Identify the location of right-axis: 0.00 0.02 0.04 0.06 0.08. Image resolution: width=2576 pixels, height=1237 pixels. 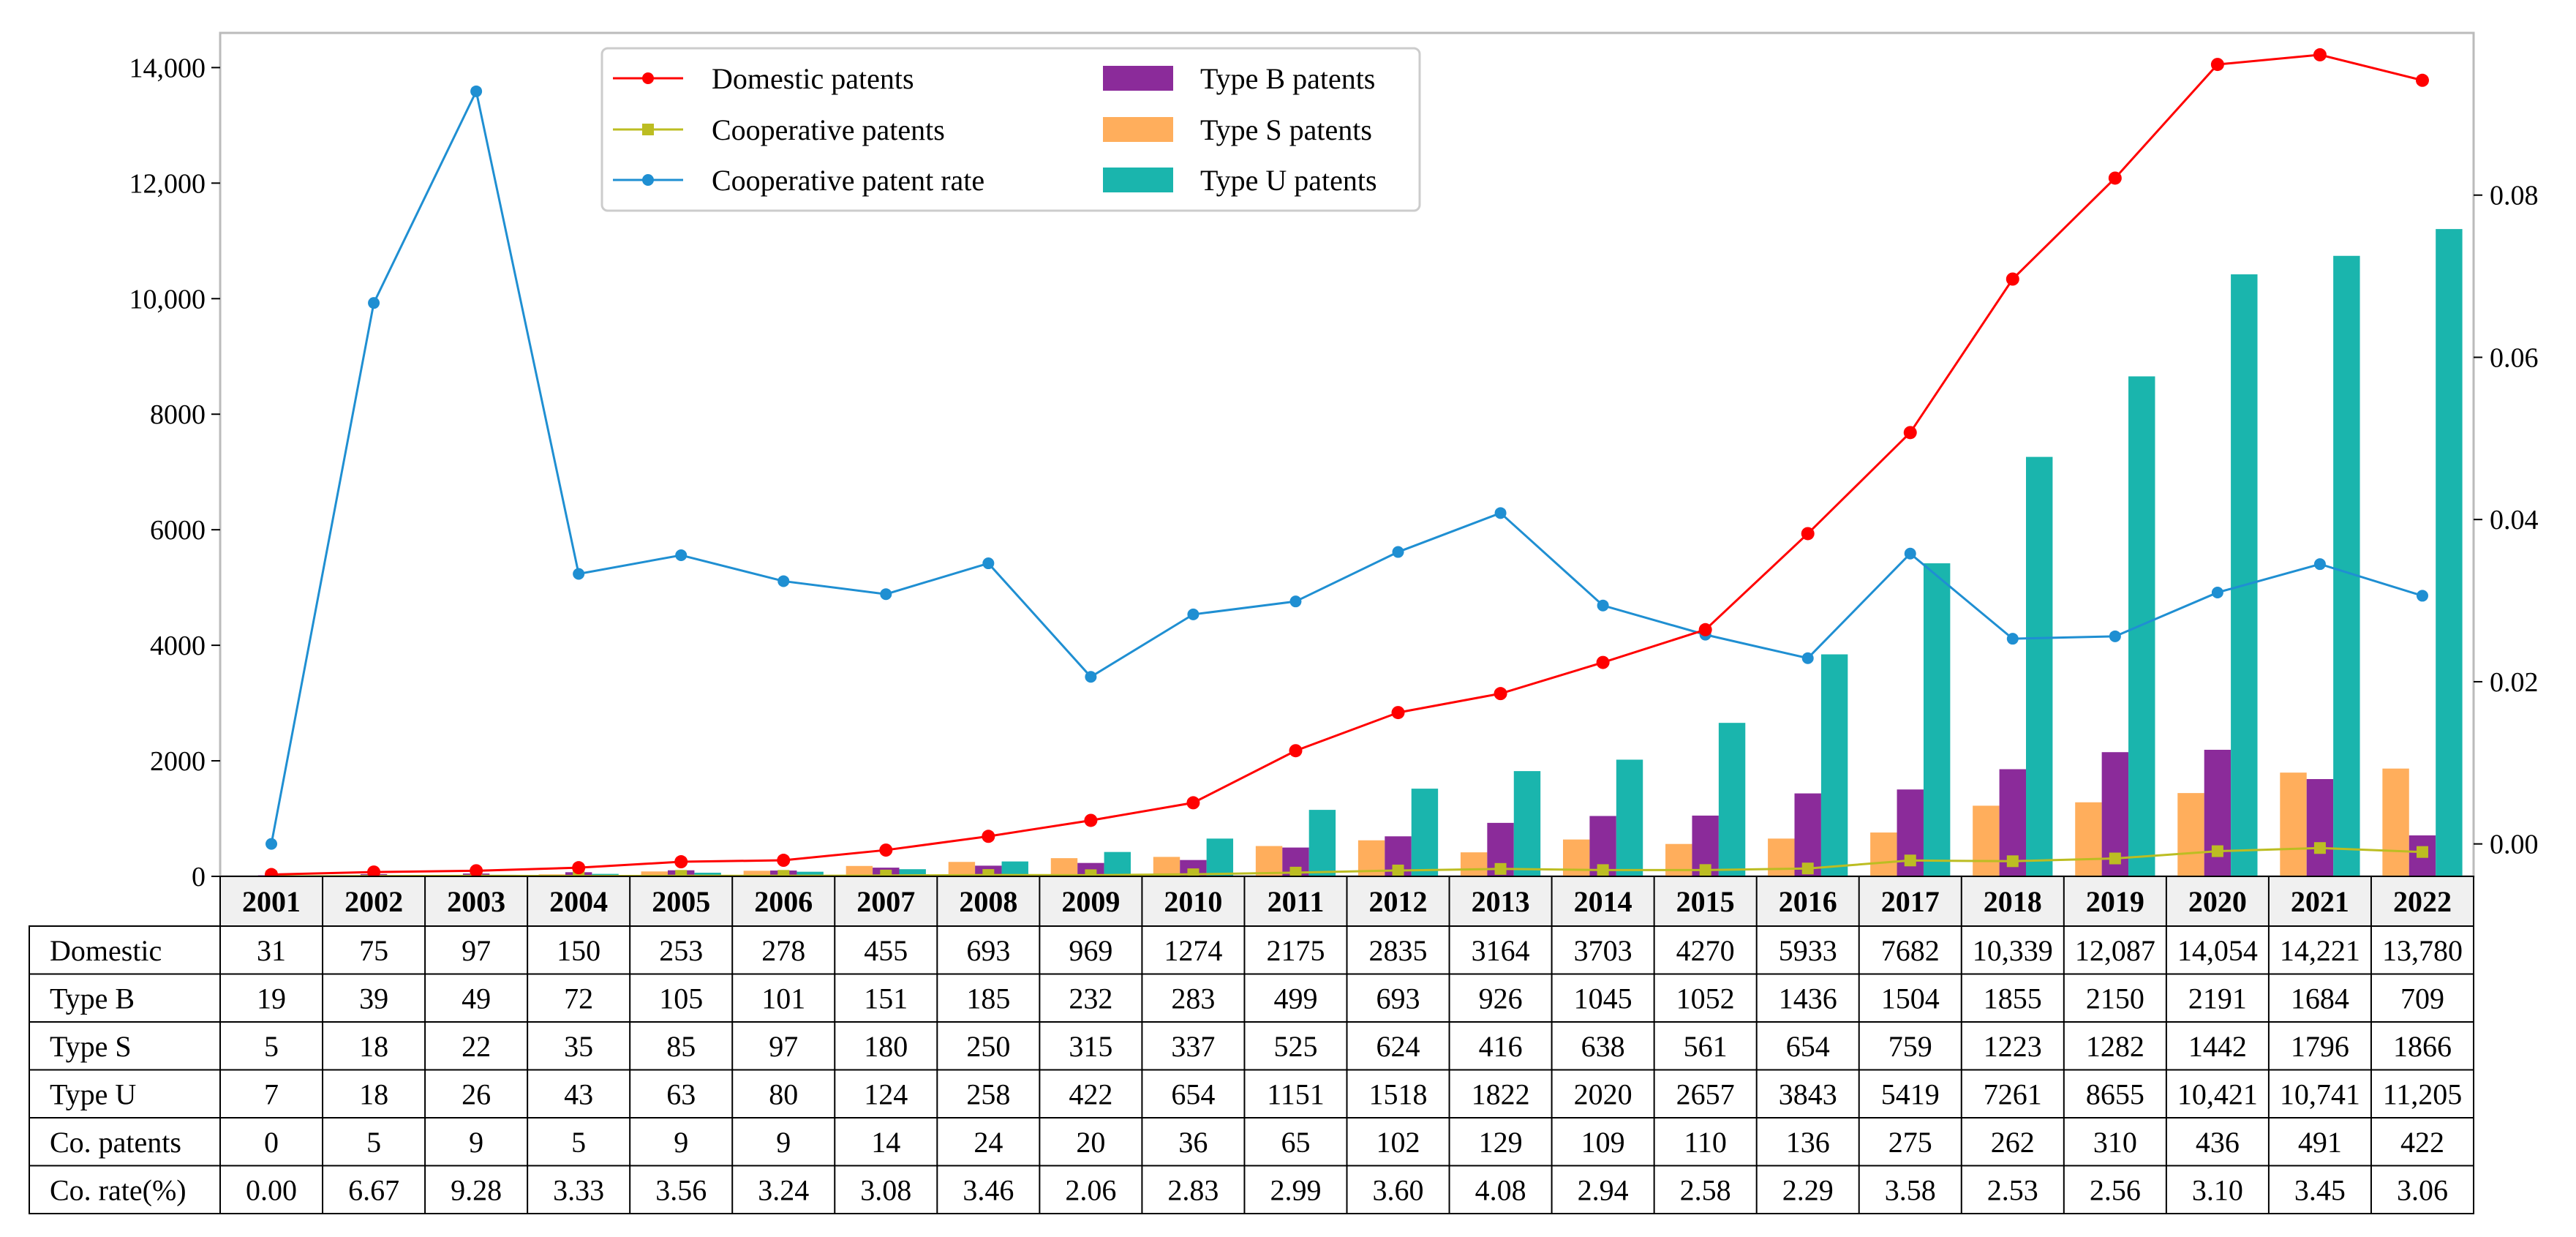
(2506, 520).